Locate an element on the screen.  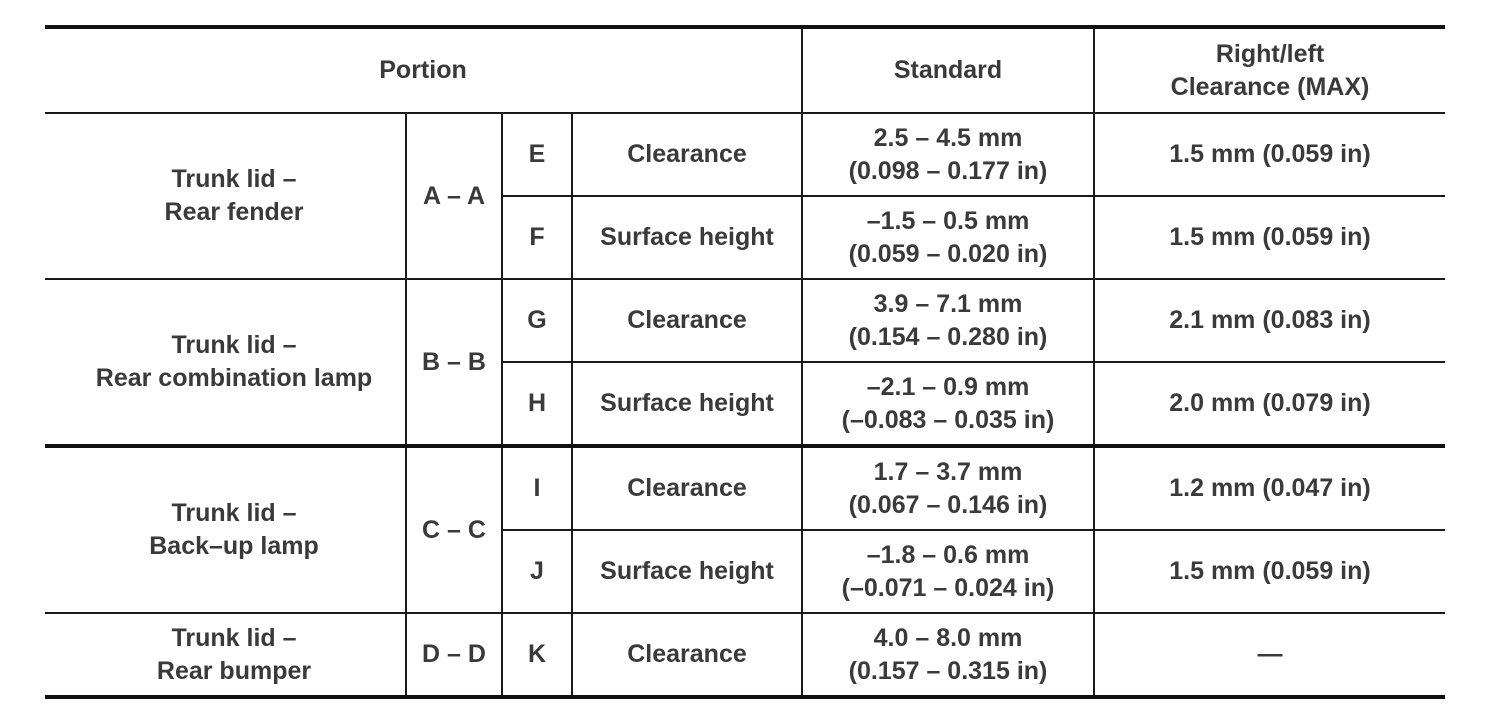
header-max-clearance: Right/left Clearance (MAX) is located at coordinates (1269, 69).